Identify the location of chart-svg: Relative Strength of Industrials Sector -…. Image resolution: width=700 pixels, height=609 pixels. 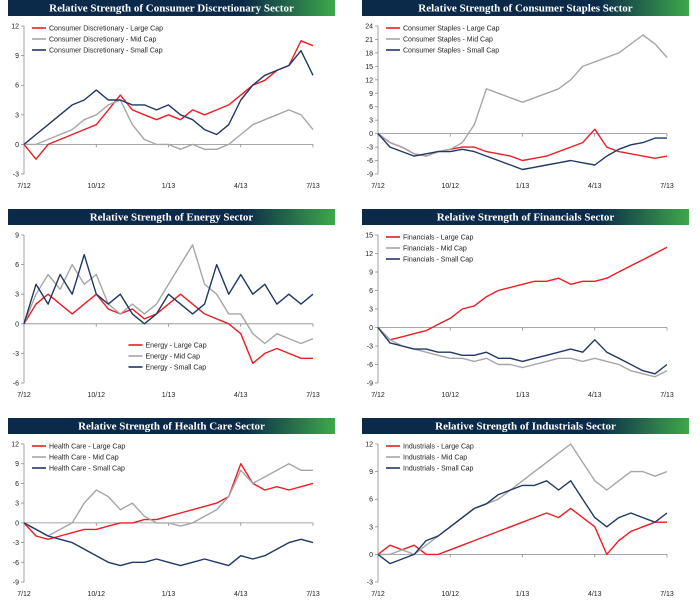
(525, 508).